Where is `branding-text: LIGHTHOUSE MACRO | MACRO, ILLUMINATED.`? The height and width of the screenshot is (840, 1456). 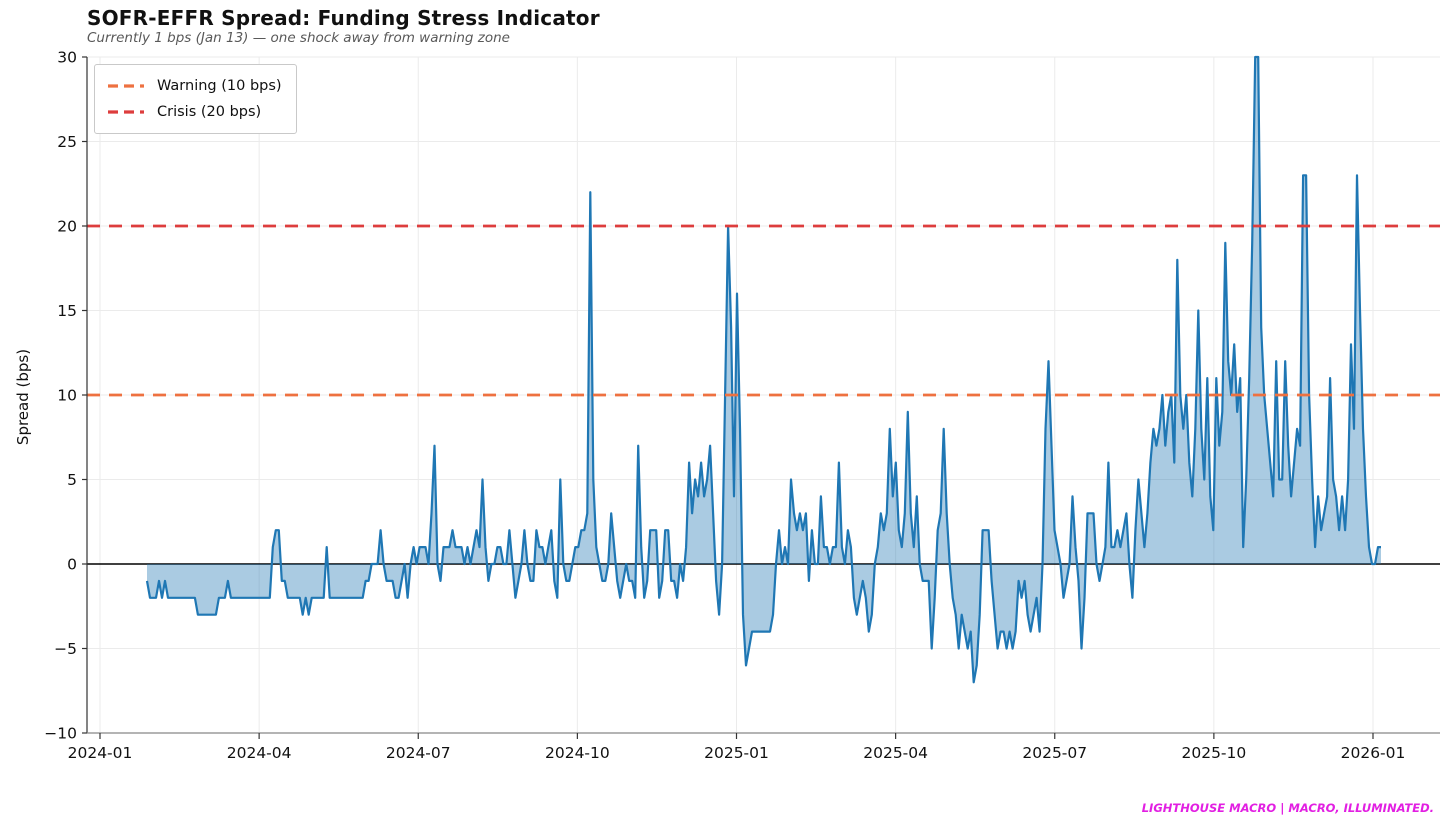
branding-text: LIGHTHOUSE MACRO | MACRO, ILLUMINATED. is located at coordinates (1287, 808).